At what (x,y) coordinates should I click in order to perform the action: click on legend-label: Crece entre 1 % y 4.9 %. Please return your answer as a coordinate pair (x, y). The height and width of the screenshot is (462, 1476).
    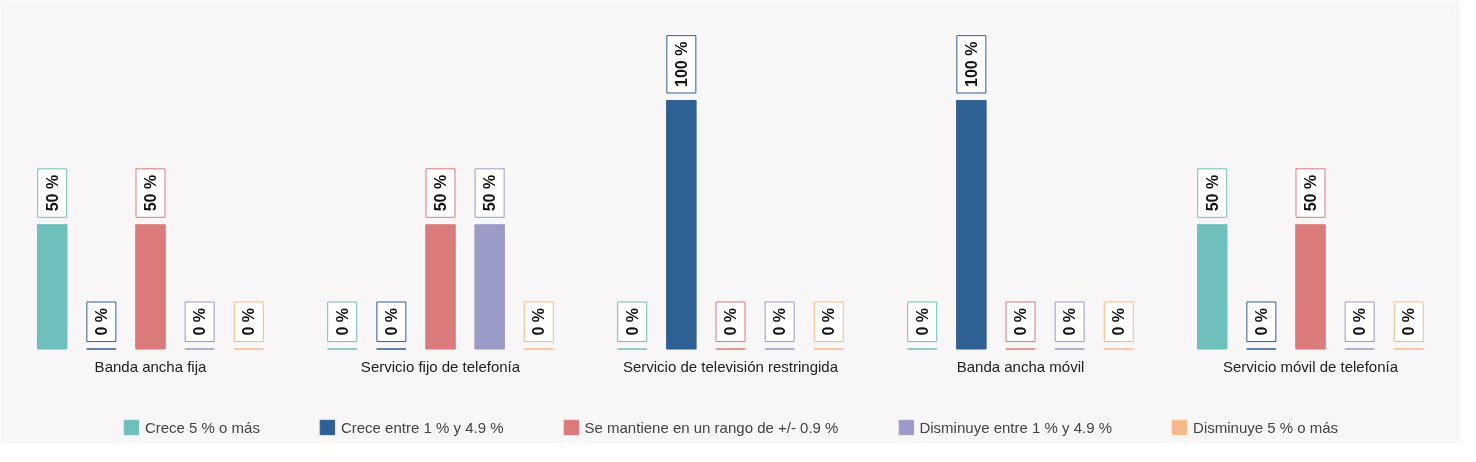
    Looking at the image, I should click on (422, 427).